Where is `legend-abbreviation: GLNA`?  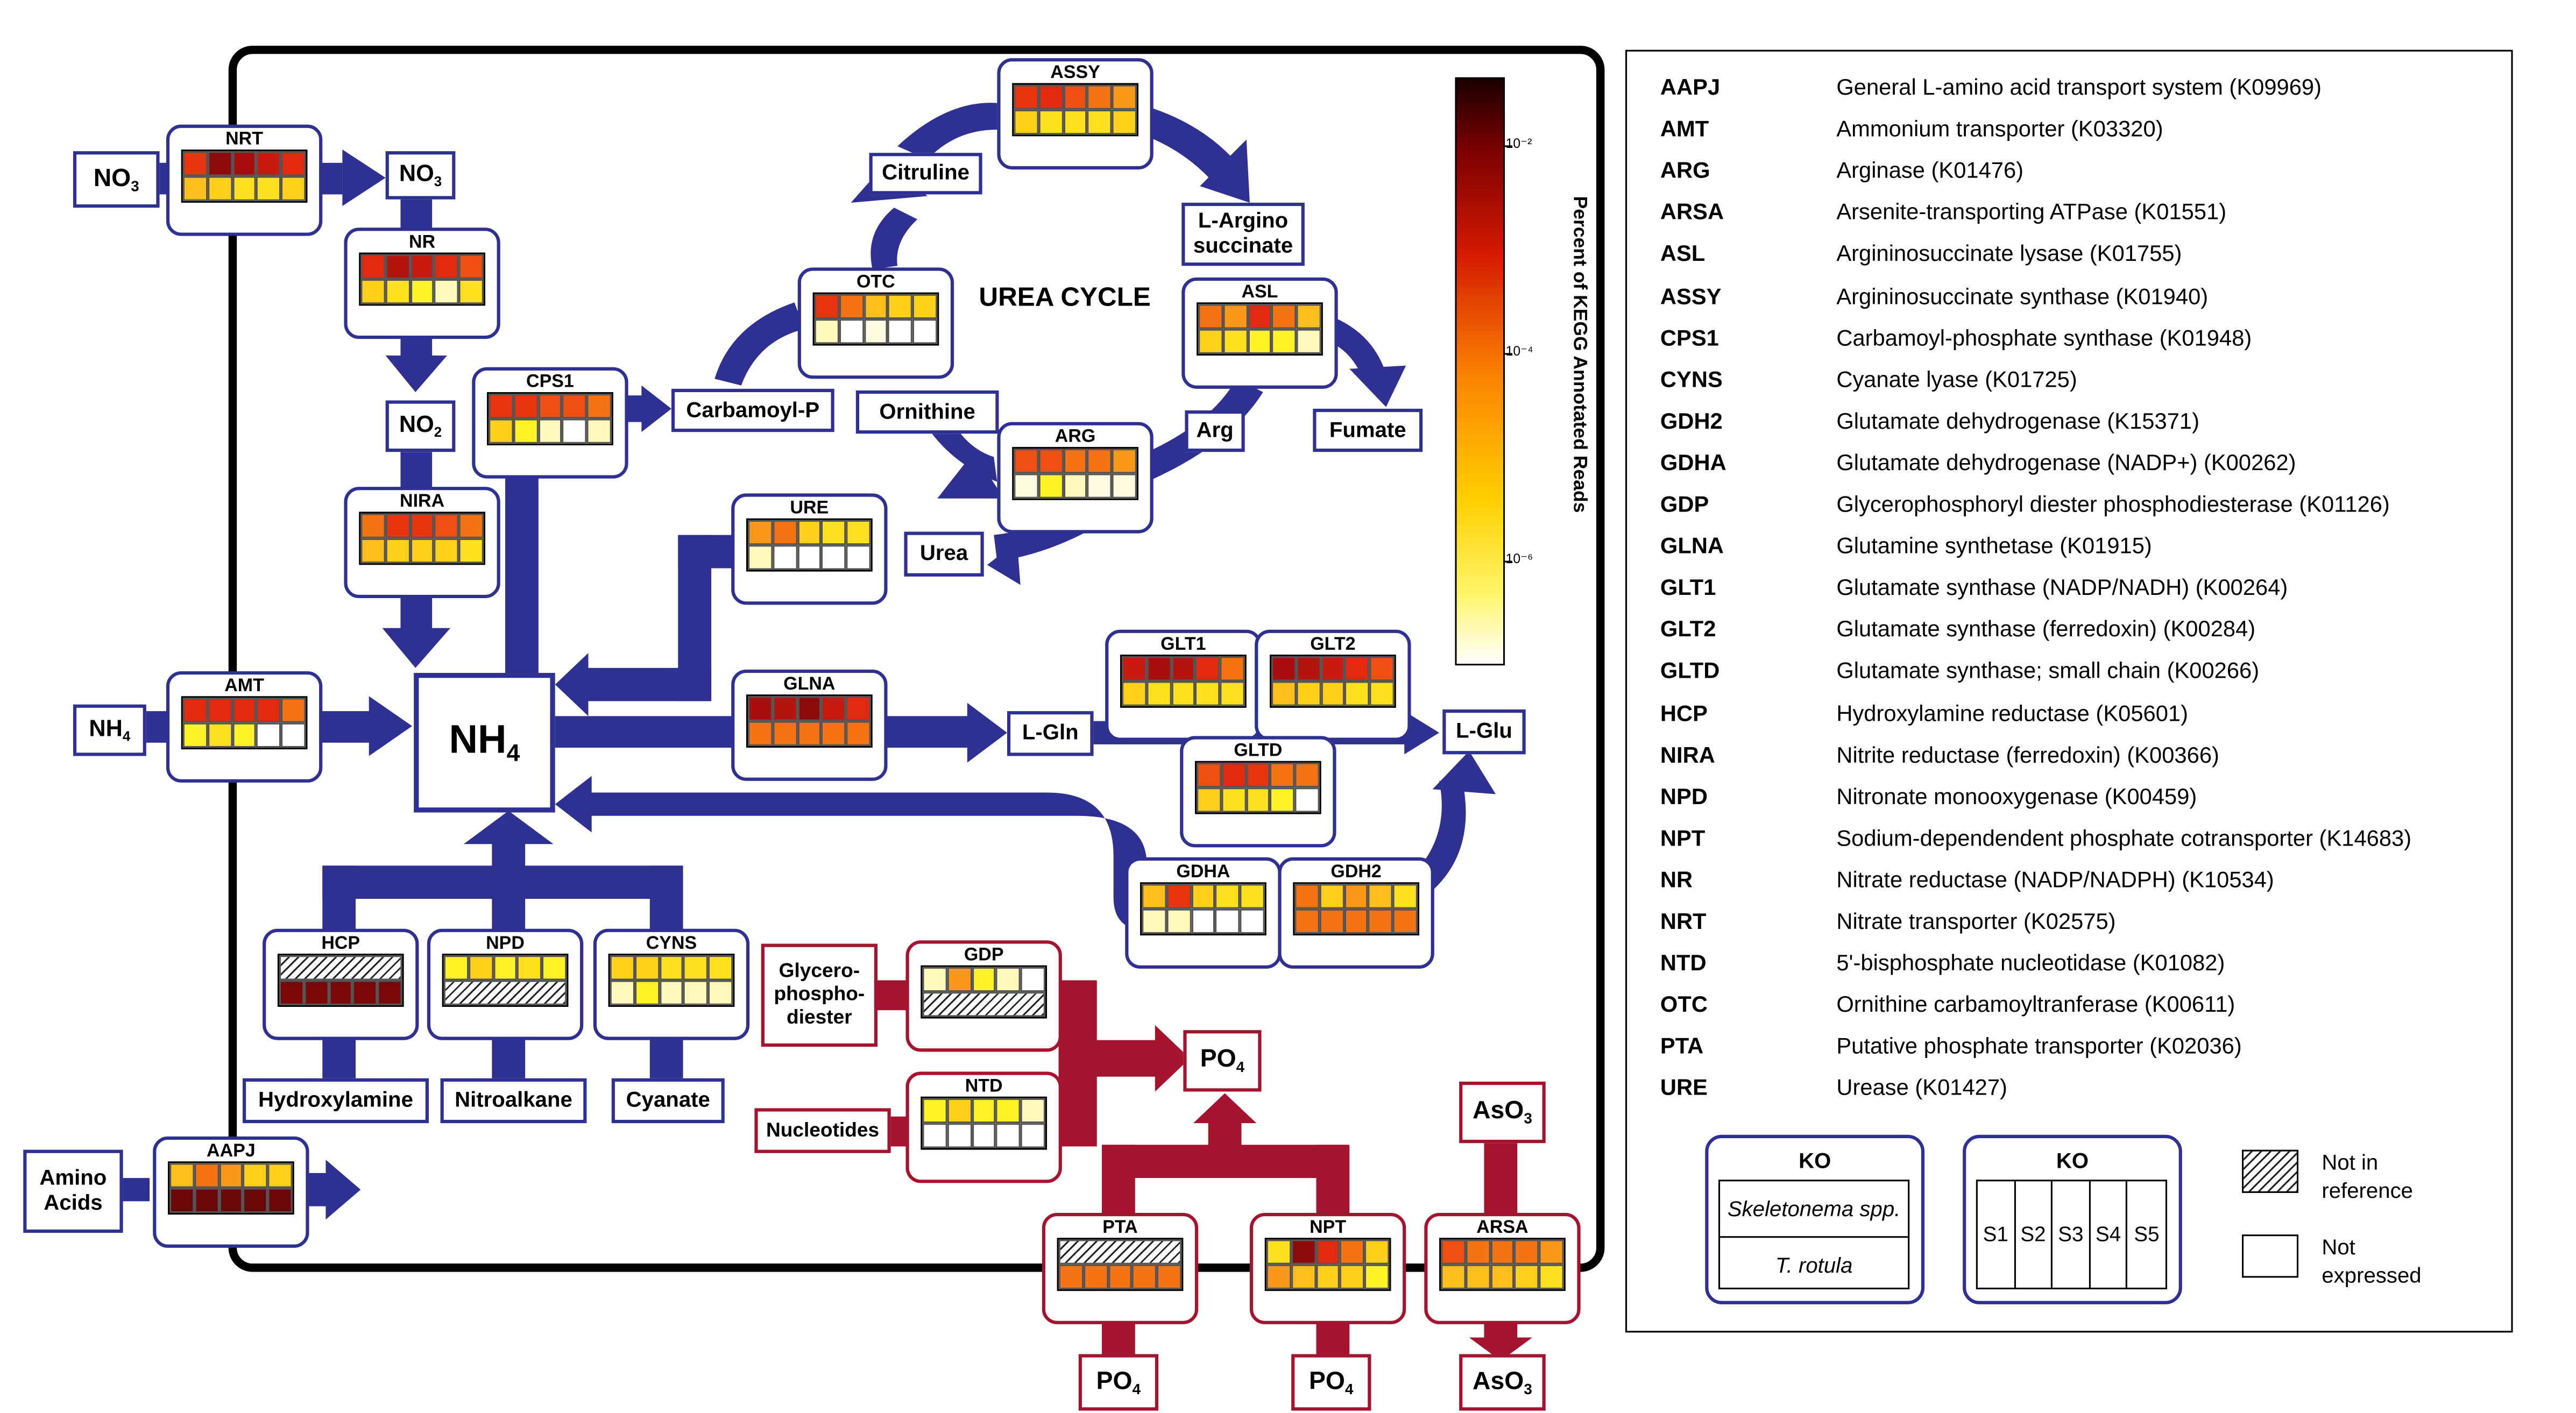
legend-abbreviation: GLNA is located at coordinates (1692, 546).